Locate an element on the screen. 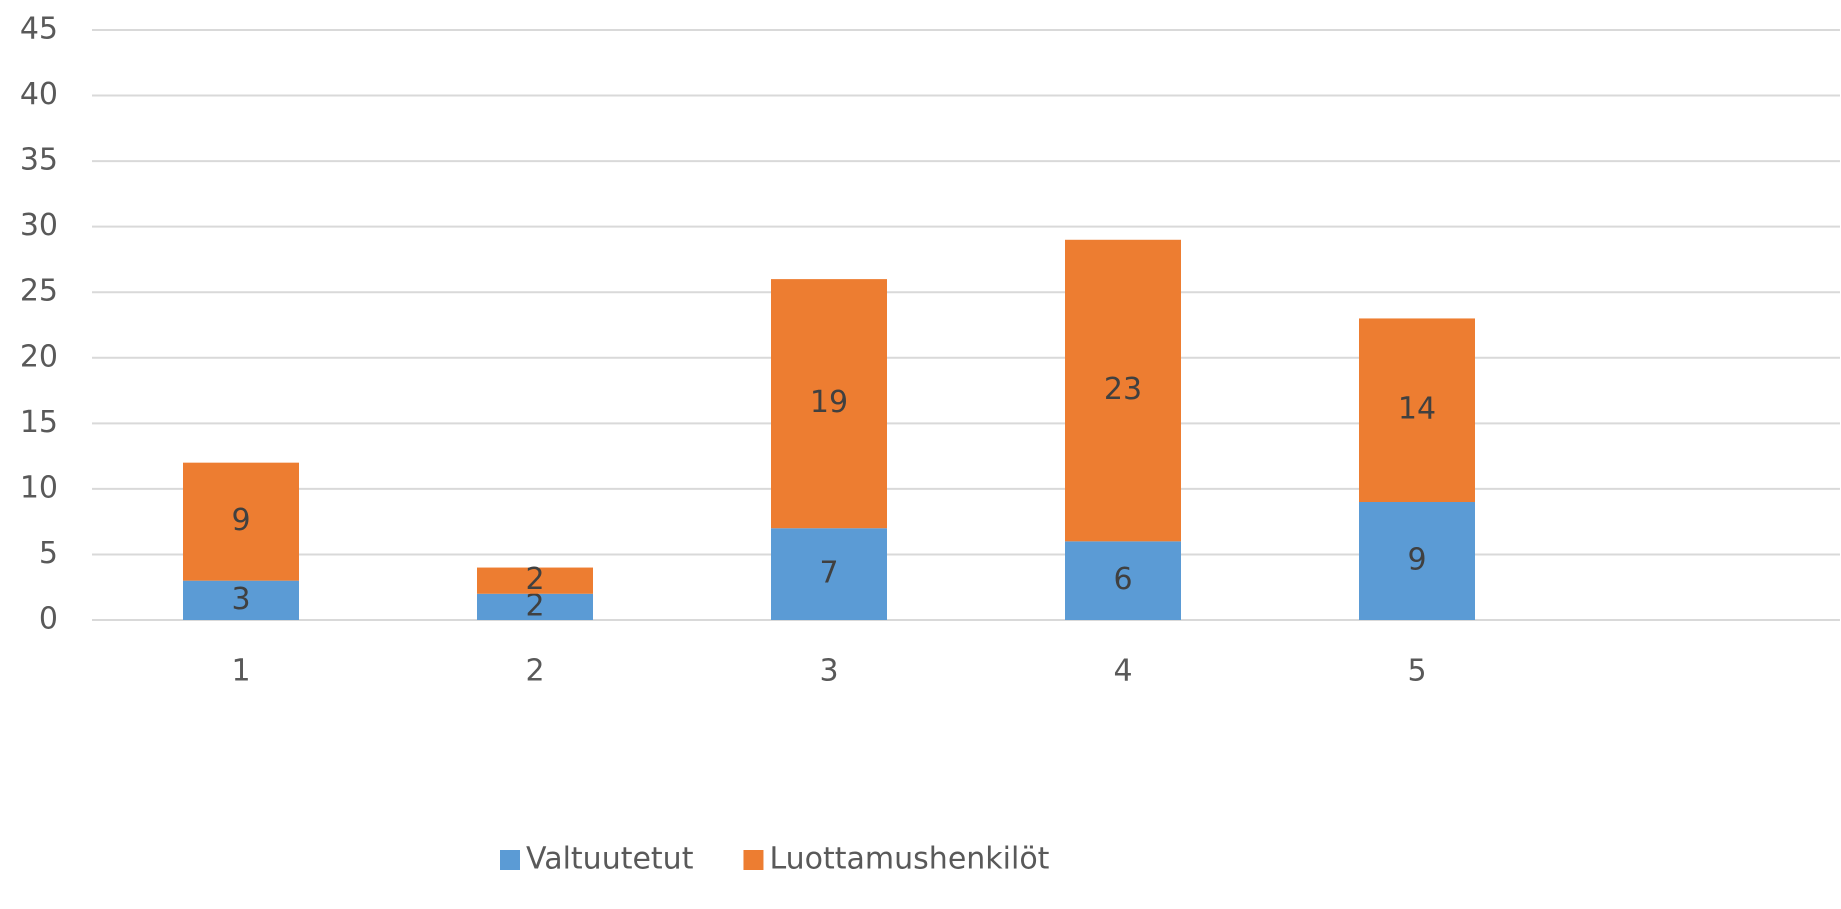  data-label: 6 is located at coordinates (1122, 579).